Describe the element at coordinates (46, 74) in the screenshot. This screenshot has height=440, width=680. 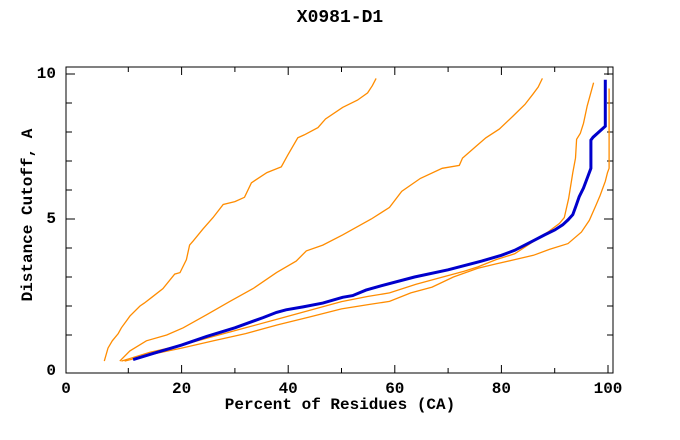
I see `y-tick-label: 10` at that location.